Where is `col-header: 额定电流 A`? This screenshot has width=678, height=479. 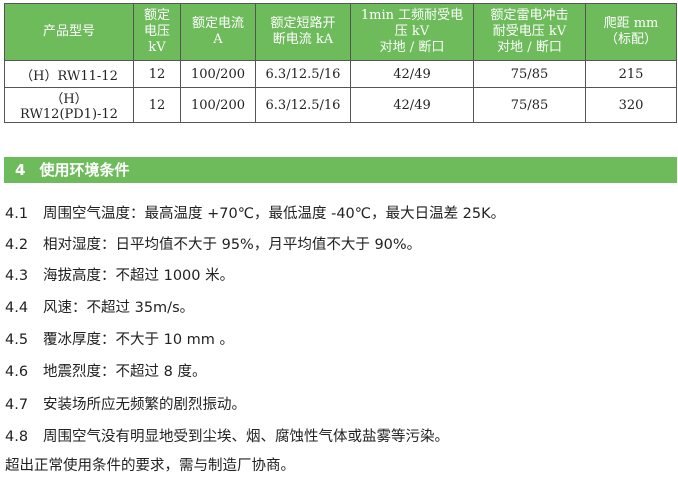 col-header: 额定电流 A is located at coordinates (218, 32).